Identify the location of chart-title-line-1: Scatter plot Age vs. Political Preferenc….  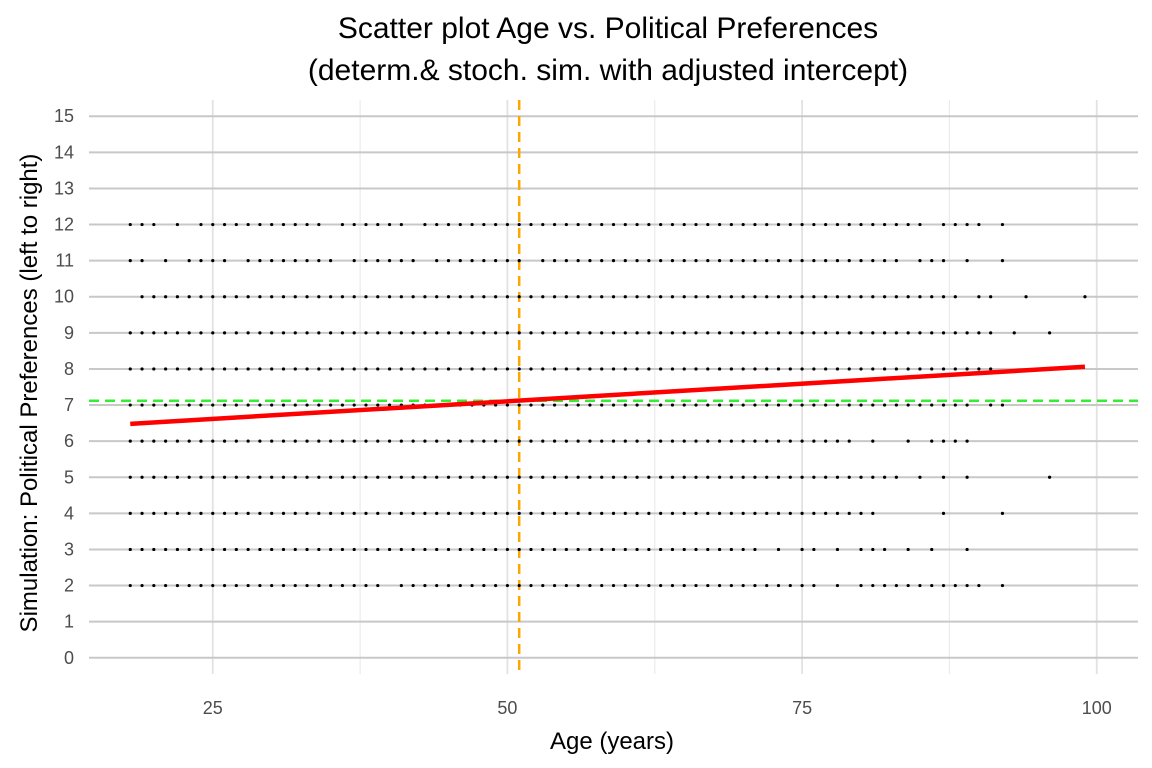
(608, 28).